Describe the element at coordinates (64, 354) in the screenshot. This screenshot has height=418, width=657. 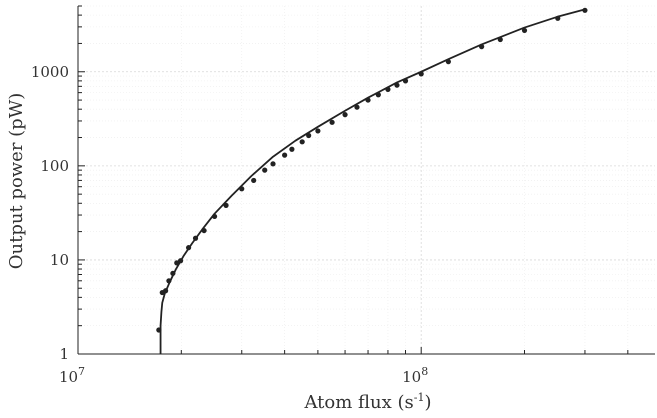
I see `y-tick-label: 1` at that location.